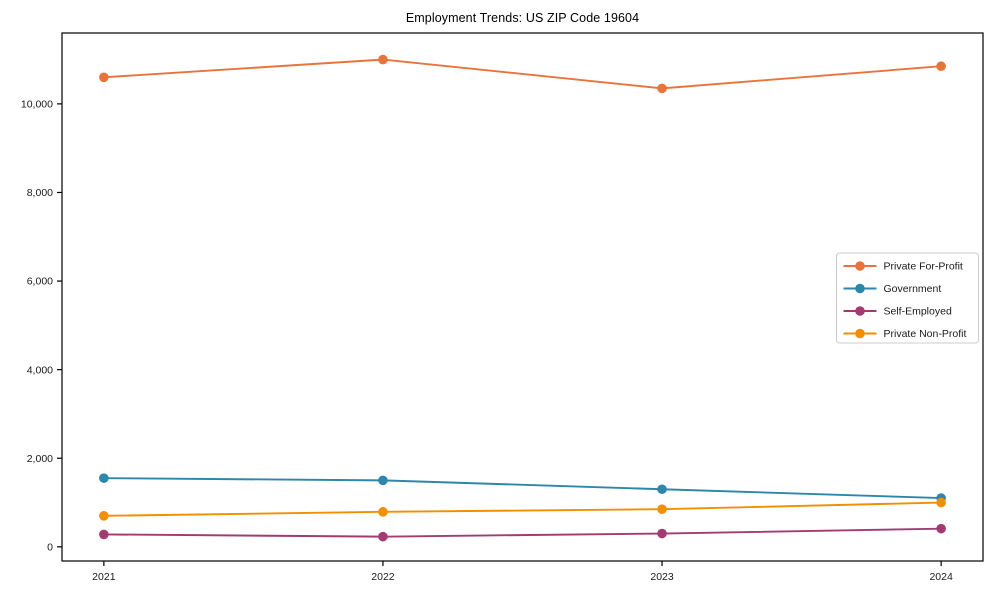 The height and width of the screenshot is (600, 1000). Describe the element at coordinates (383, 59) in the screenshot. I see `data-point-private-for-profit-2022` at that location.